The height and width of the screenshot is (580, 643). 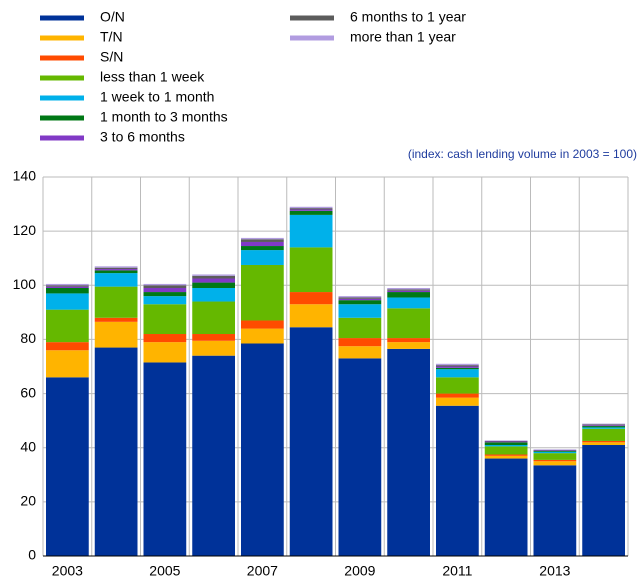 I want to click on y-tick-label: 0, so click(x=32, y=555).